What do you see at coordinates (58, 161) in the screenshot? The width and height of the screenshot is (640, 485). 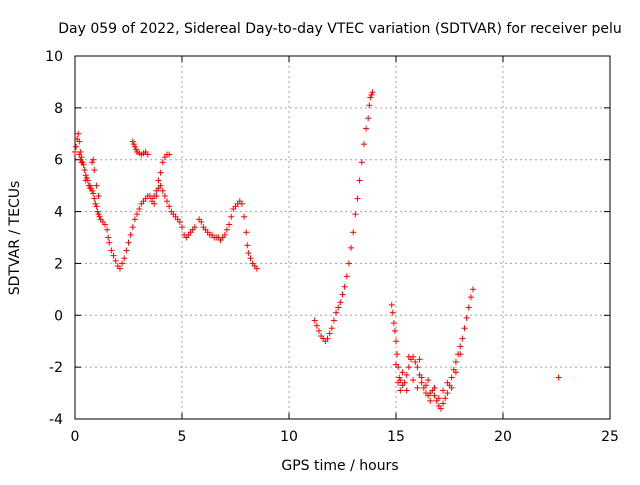 I see `y-tick-label: 6` at bounding box center [58, 161].